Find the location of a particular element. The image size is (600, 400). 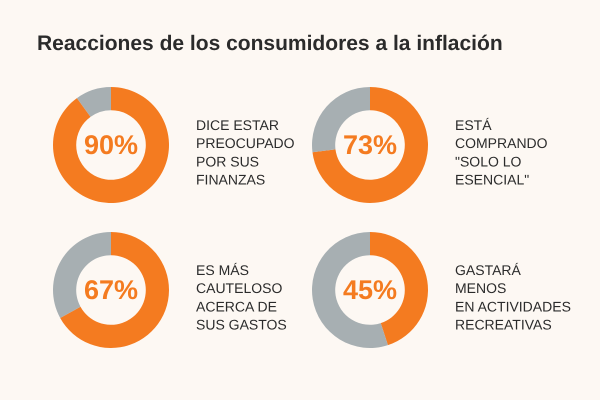

data-label: 67% is located at coordinates (111, 290).